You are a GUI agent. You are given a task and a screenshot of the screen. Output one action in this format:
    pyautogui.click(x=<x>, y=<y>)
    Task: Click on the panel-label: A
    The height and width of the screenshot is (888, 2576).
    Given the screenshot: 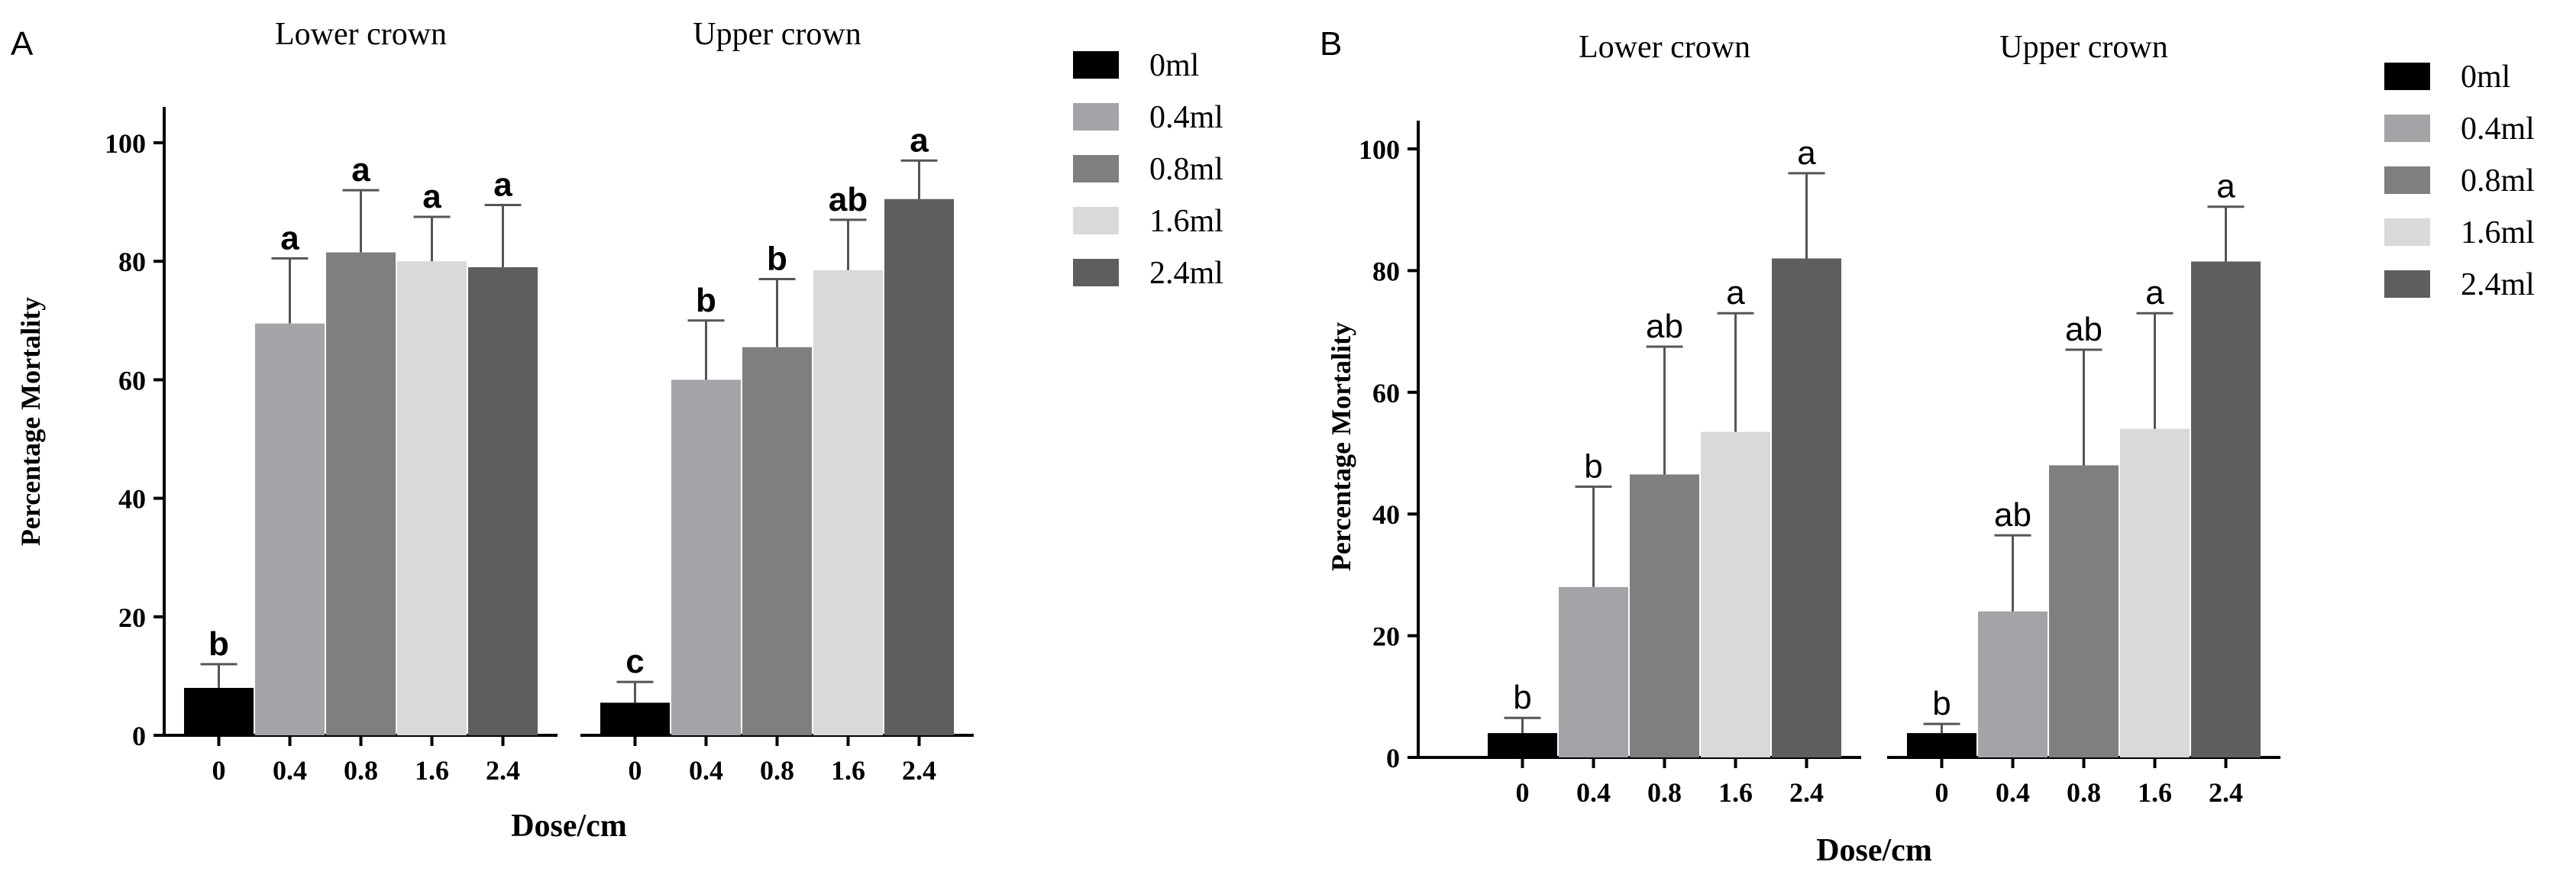 What is the action you would take?
    pyautogui.click(x=22, y=44)
    